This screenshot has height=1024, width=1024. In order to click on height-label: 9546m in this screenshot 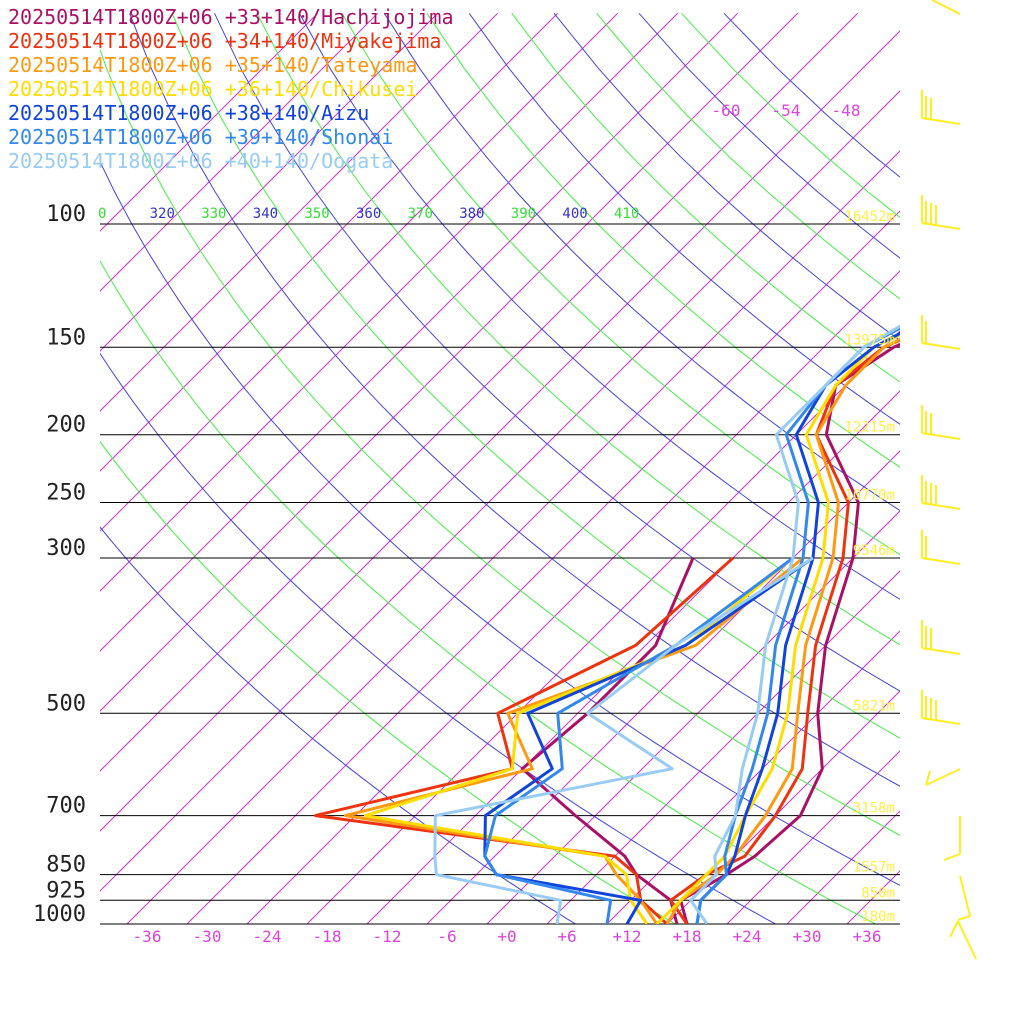, I will do `click(874, 551)`.